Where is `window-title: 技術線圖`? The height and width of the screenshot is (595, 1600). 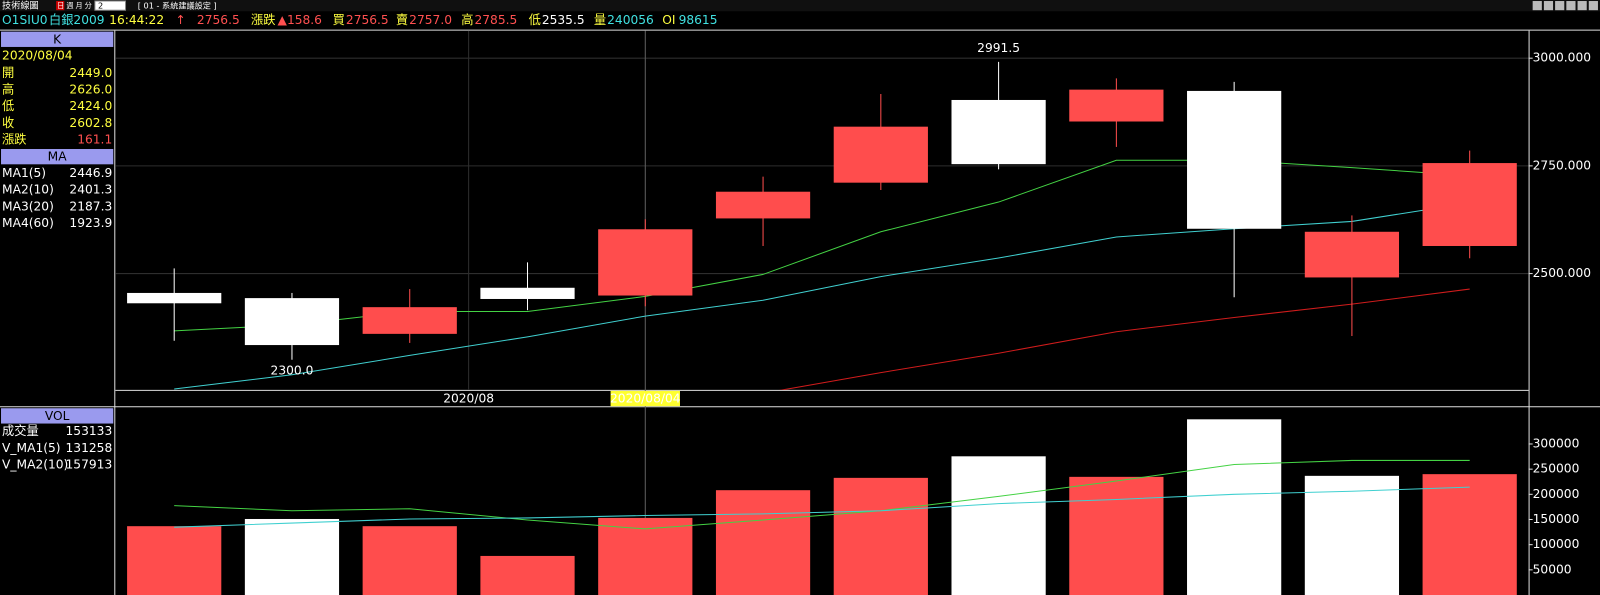 window-title: 技術線圖 is located at coordinates (20, 6).